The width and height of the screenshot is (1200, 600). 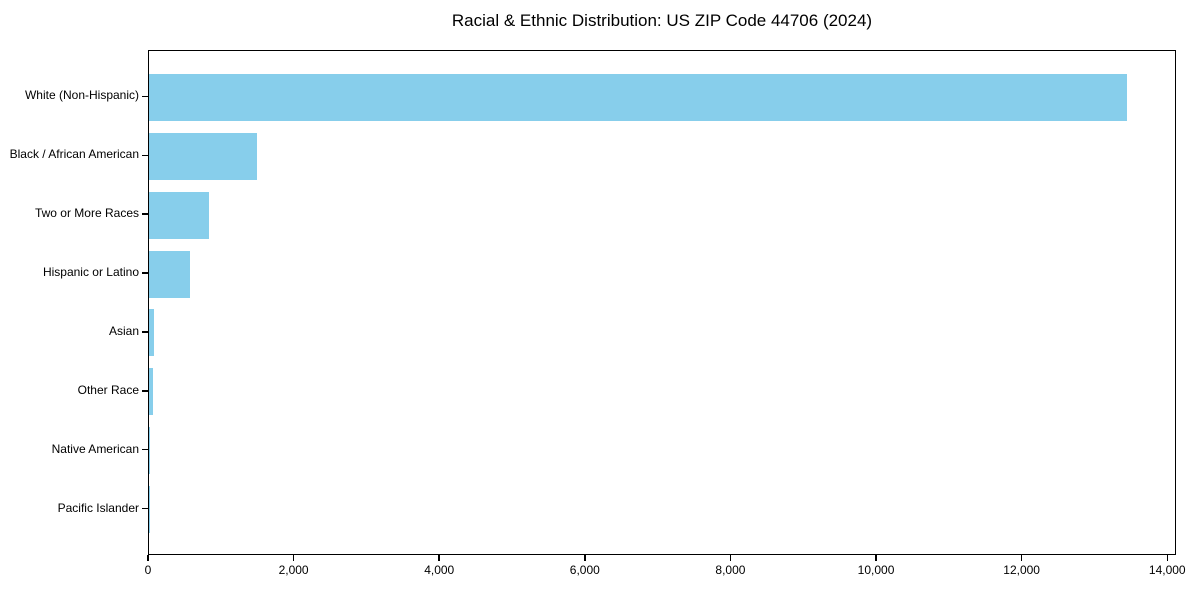 What do you see at coordinates (876, 570) in the screenshot?
I see `x-tick-label: 10,000` at bounding box center [876, 570].